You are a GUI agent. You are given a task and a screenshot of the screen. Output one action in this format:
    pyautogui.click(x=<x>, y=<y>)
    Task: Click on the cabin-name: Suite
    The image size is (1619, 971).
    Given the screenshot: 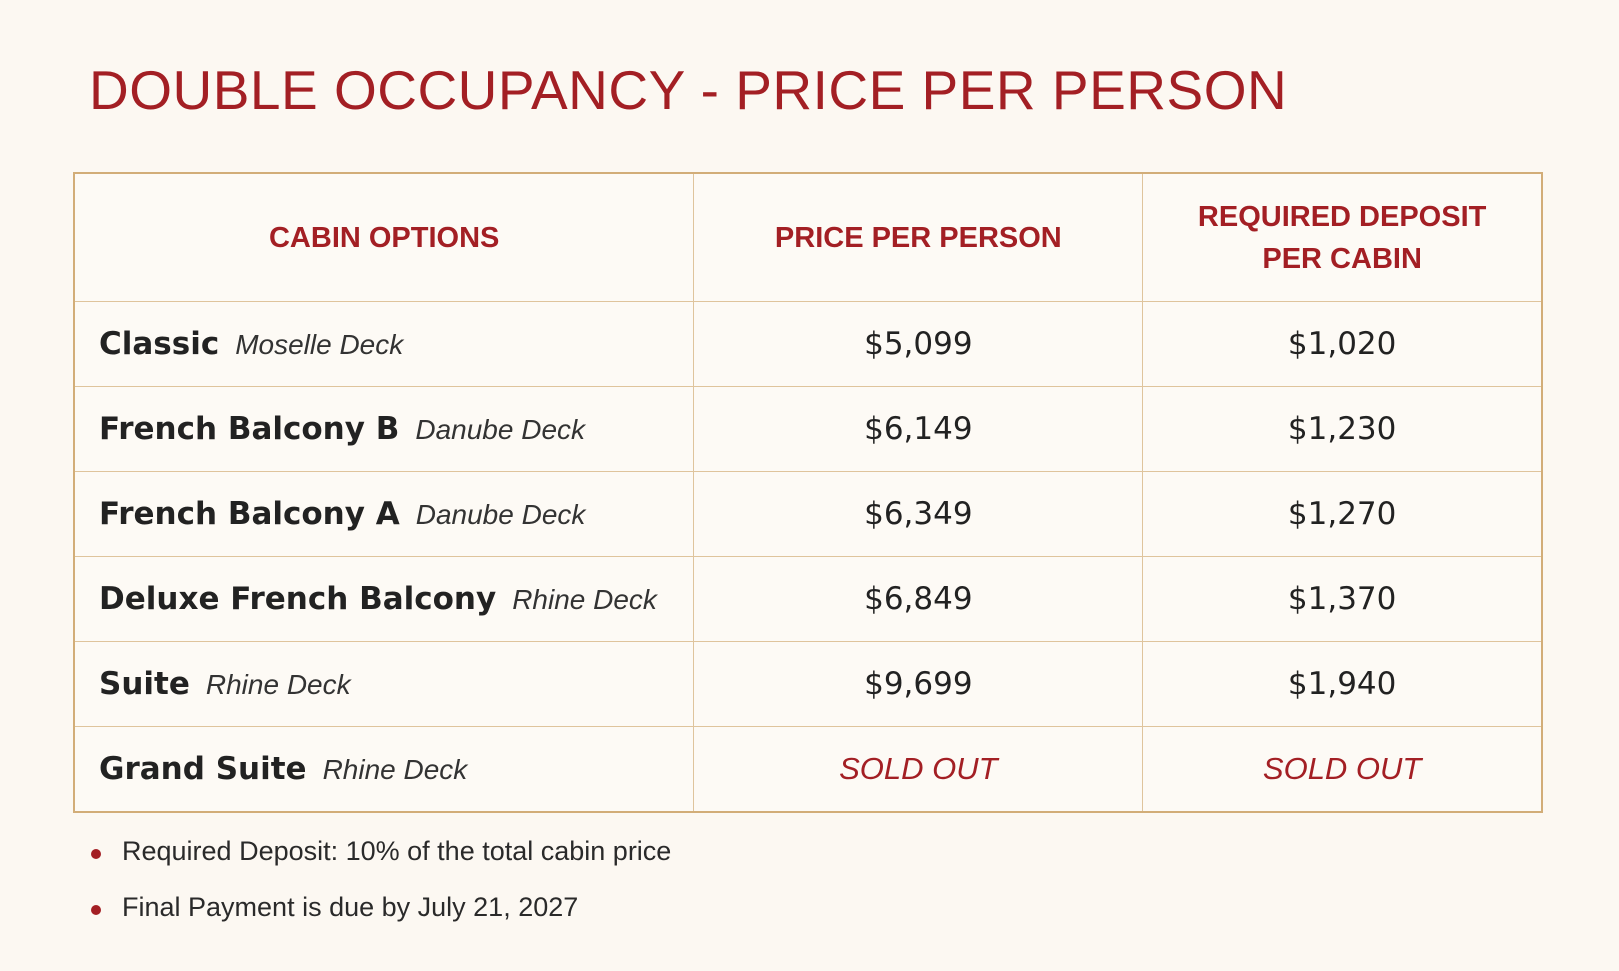 What is the action you would take?
    pyautogui.click(x=144, y=684)
    